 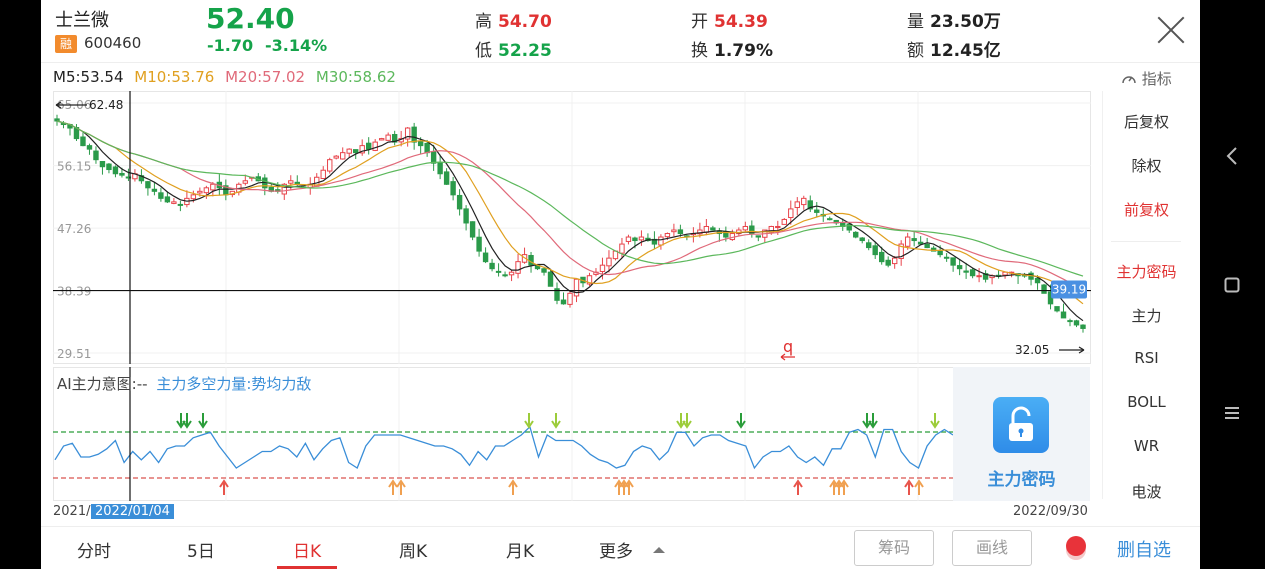 I want to click on tab-daily-k: 日K, so click(x=307, y=552).